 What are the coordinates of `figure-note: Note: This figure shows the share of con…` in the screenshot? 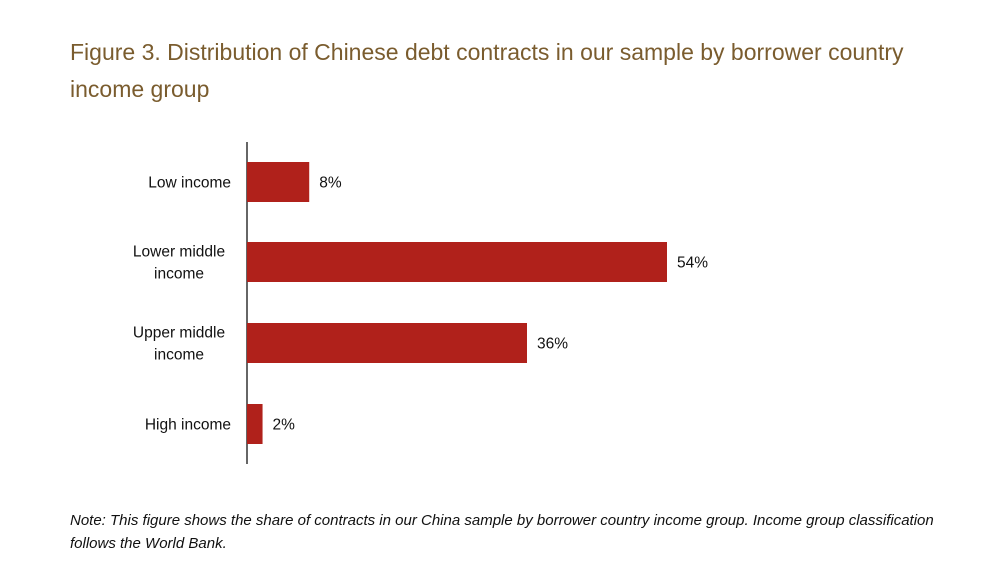 It's located at (502, 532).